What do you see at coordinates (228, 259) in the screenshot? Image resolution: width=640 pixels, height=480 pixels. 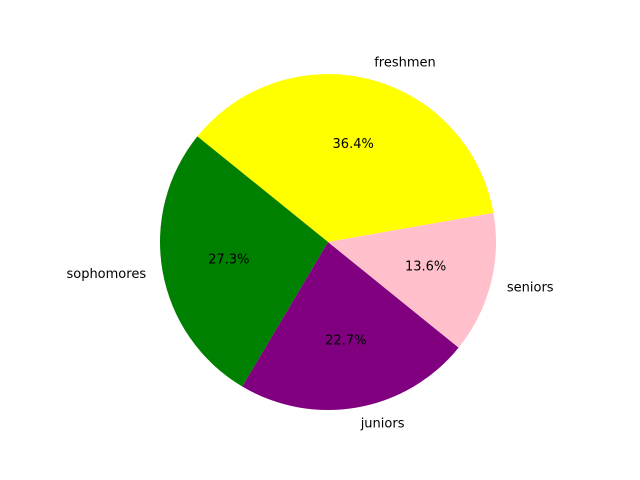 I see `slice-percent-sophomores: 27.3%` at bounding box center [228, 259].